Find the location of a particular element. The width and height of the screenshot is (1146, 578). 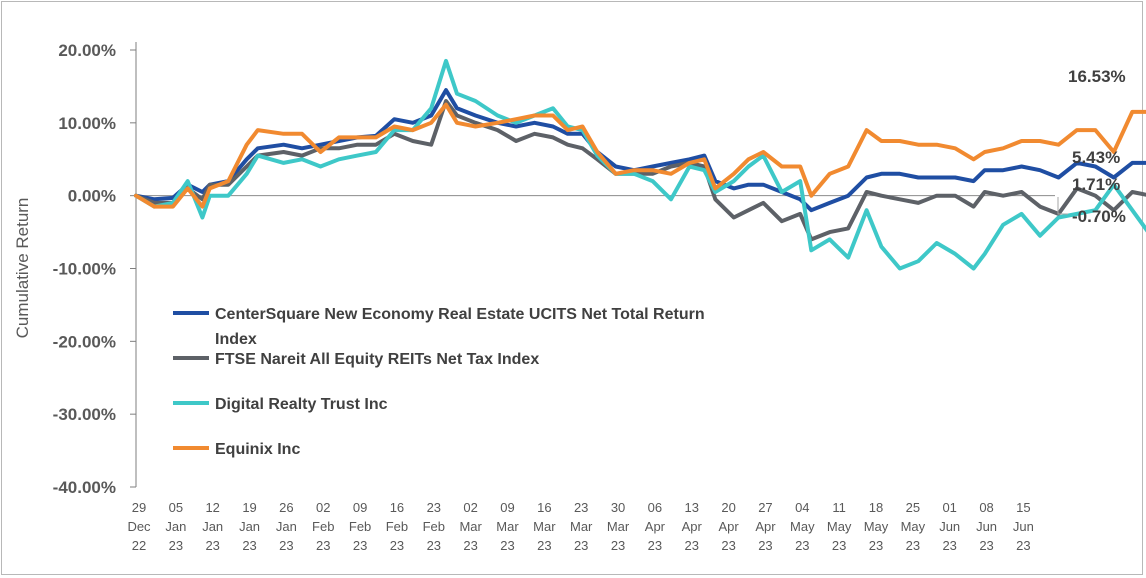

y-tick-label: 20.00% is located at coordinates (87, 50).